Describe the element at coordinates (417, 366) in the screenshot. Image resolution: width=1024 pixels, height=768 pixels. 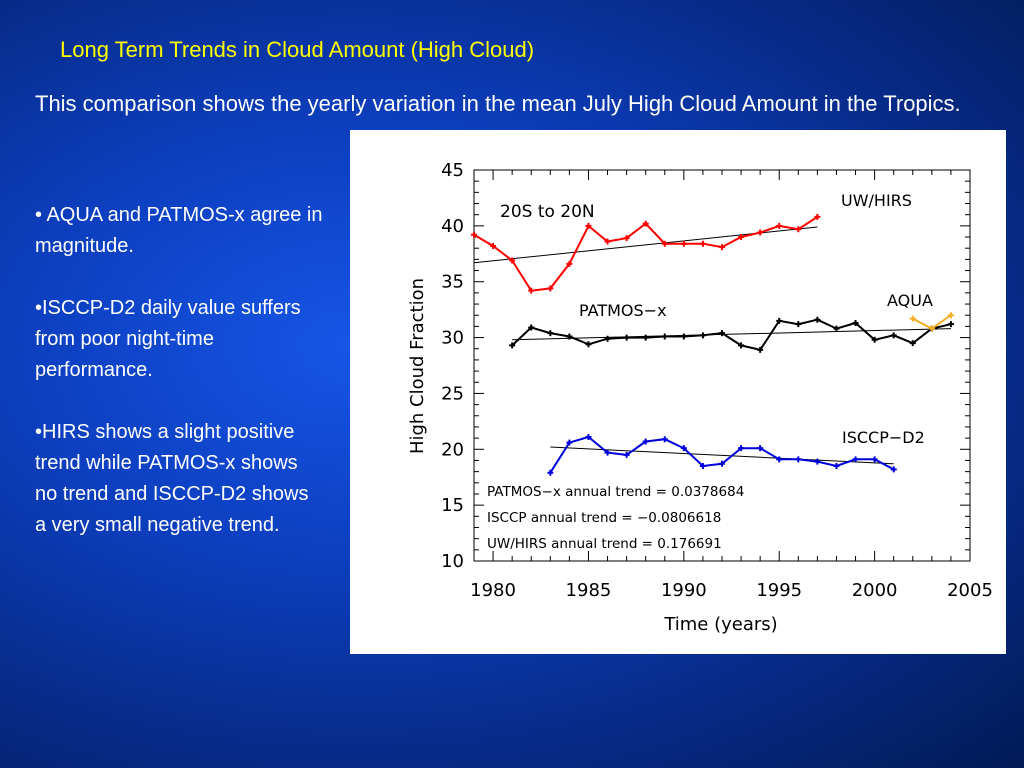
I see `y-axis-label: High Cloud Fraction` at that location.